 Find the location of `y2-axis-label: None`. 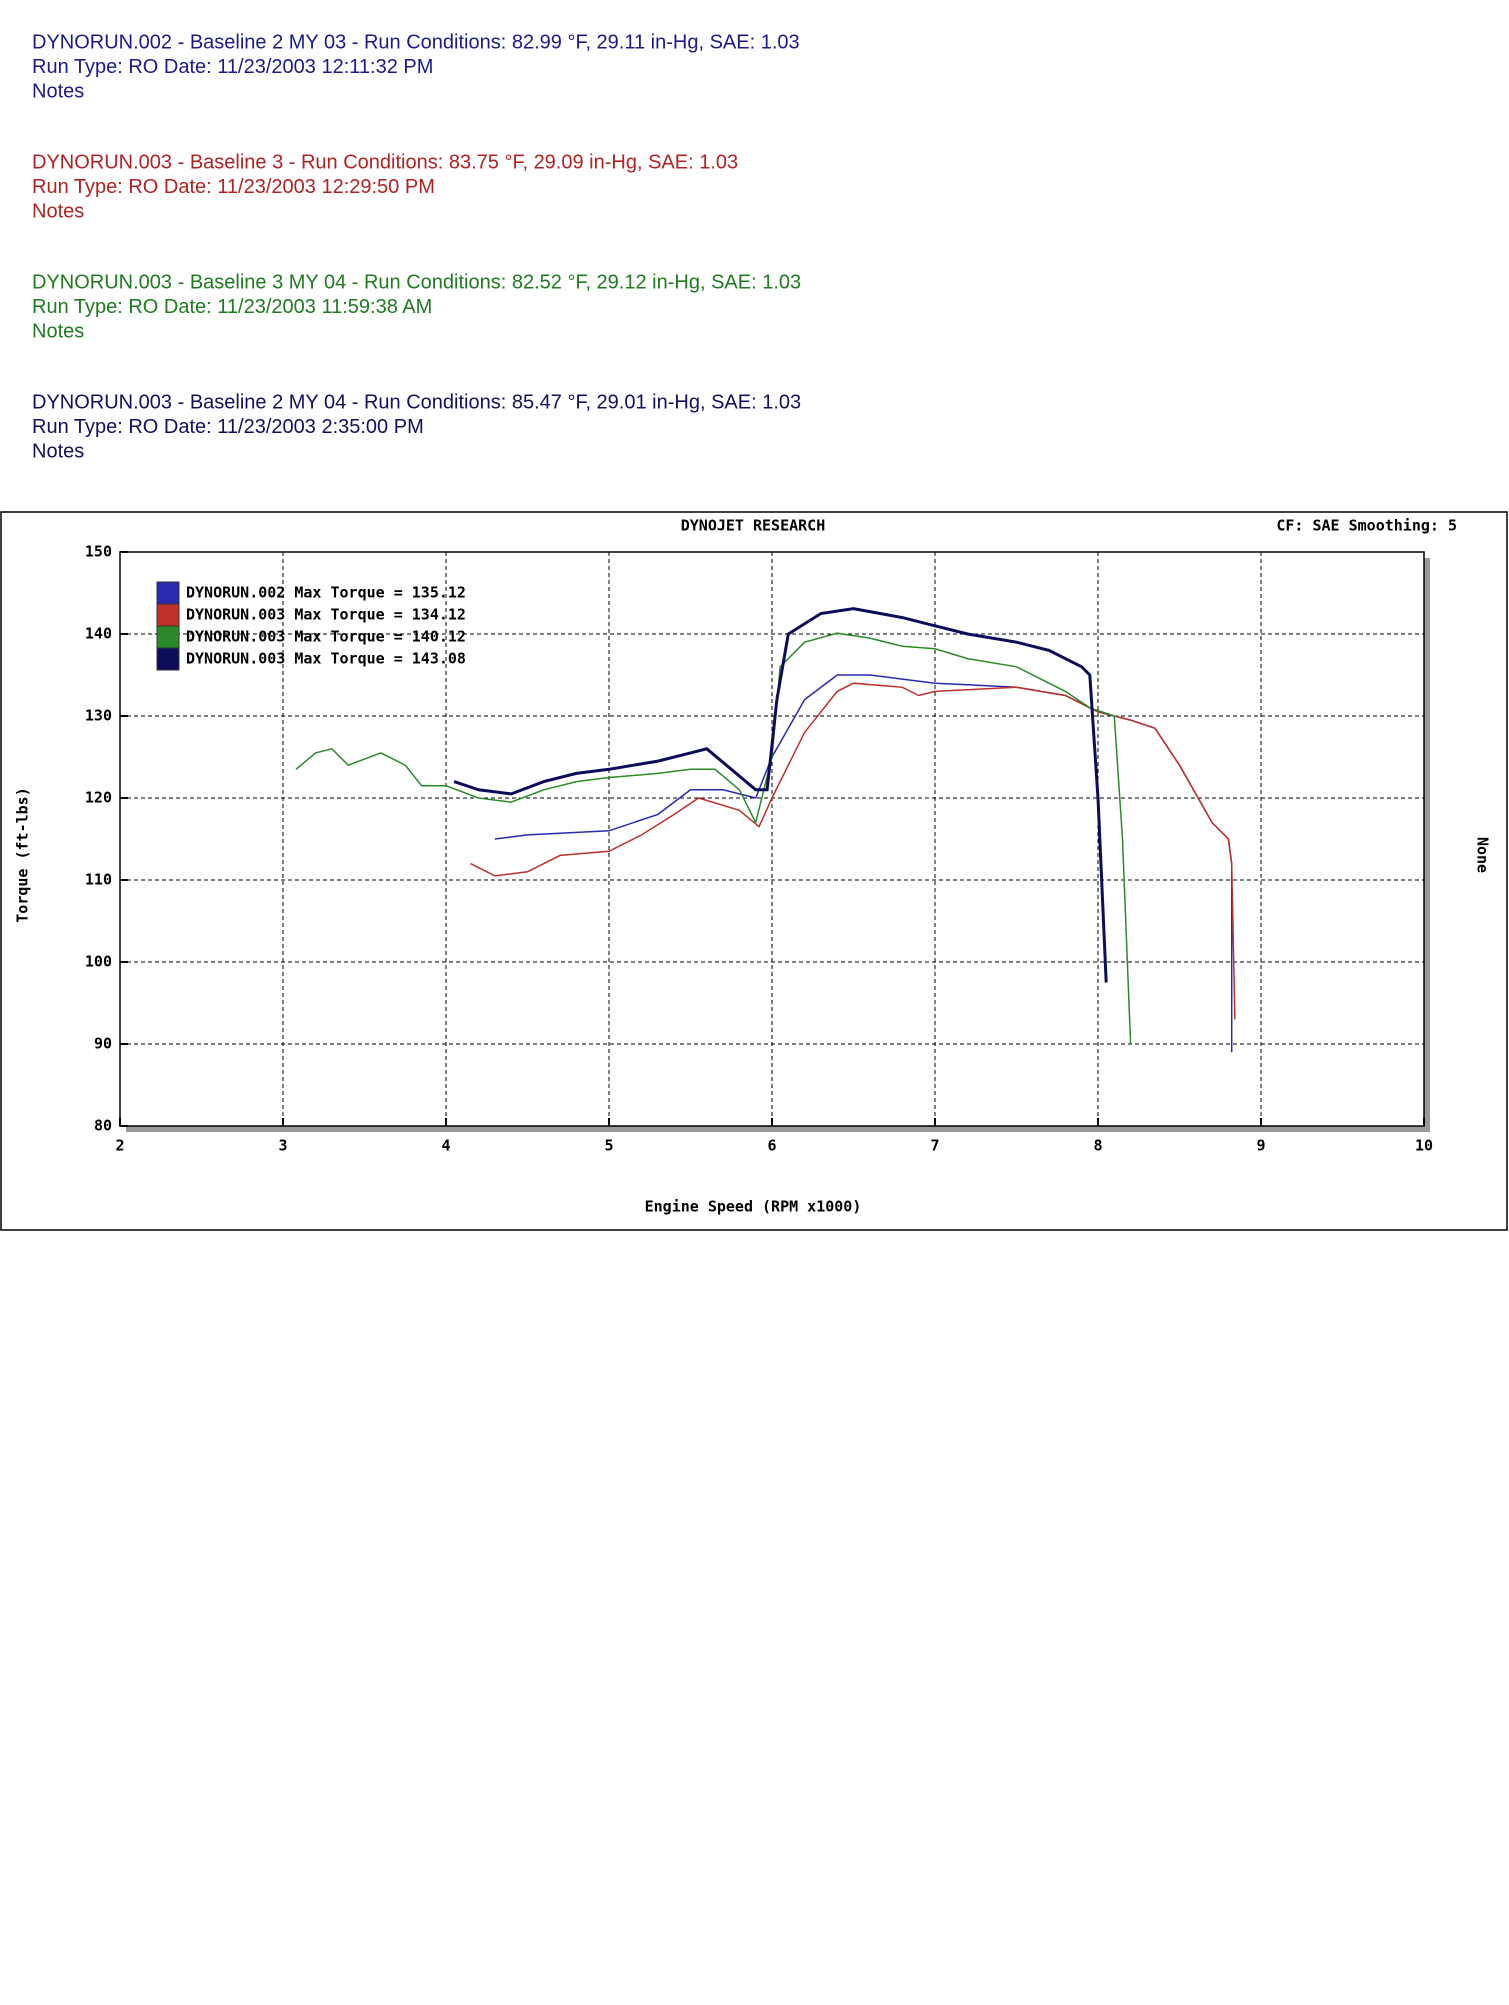

y2-axis-label: None is located at coordinates (1483, 855).